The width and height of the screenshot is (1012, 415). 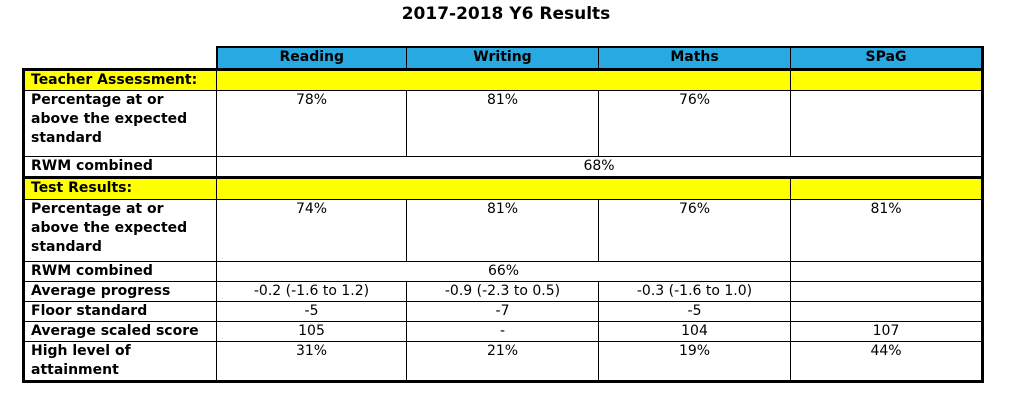 I want to click on cell: 74%, so click(x=311, y=230).